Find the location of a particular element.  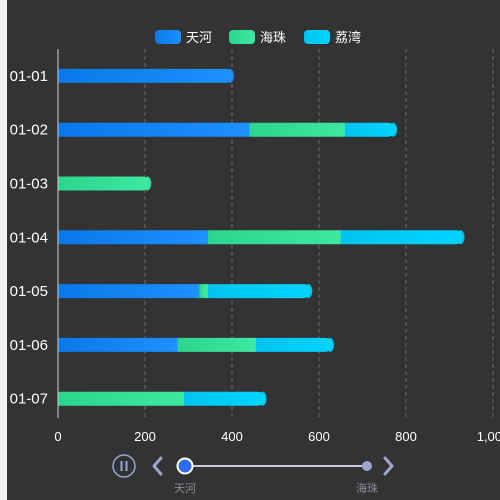

x-tick-label: 600 is located at coordinates (319, 436).